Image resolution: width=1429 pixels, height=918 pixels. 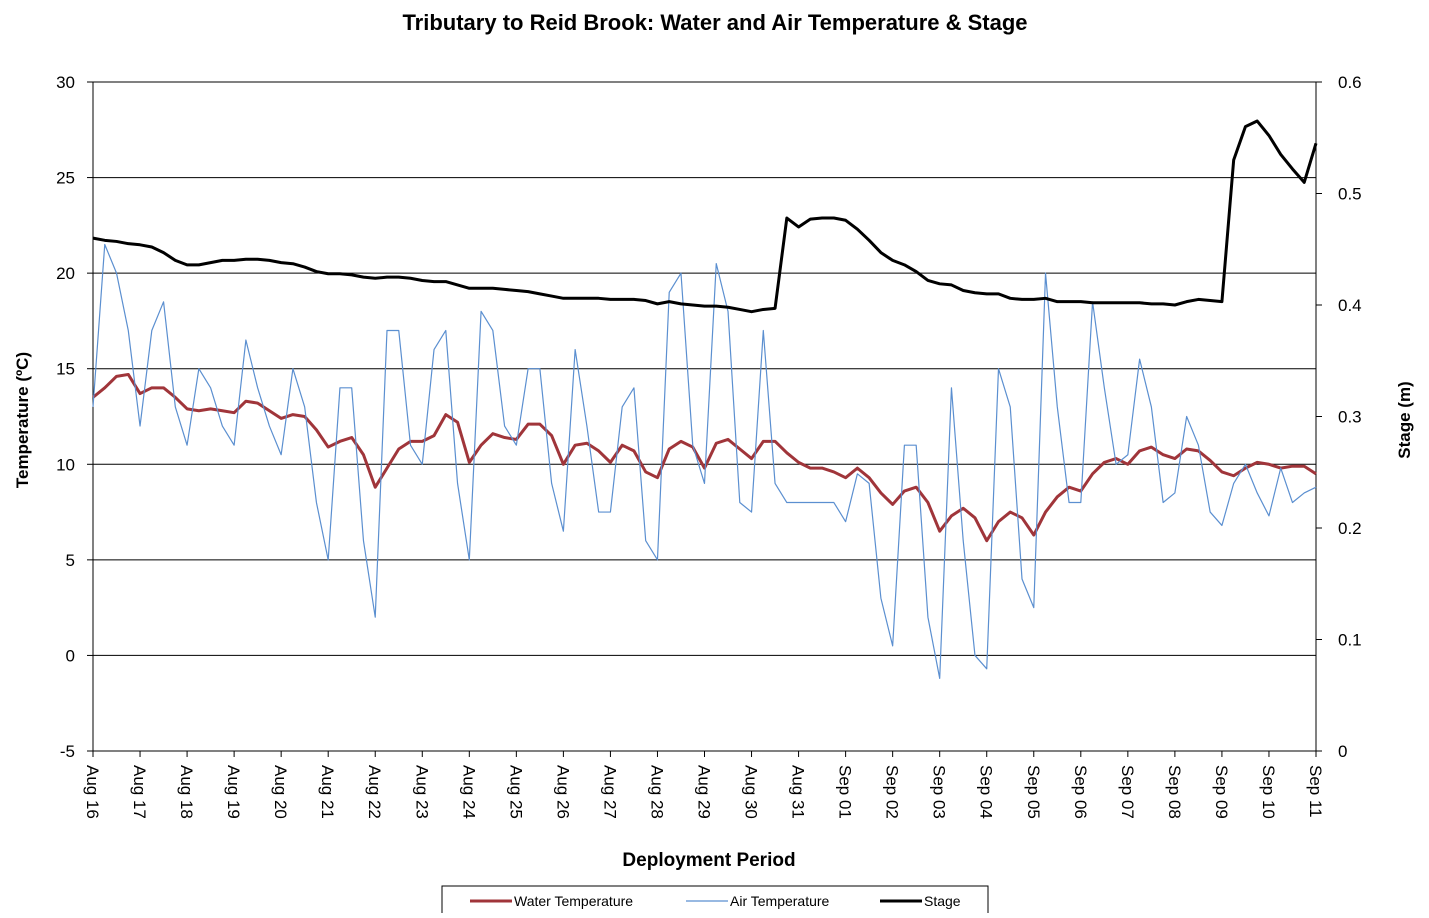 What do you see at coordinates (1080, 792) in the screenshot?
I see `x-tick-label: Sep 06` at bounding box center [1080, 792].